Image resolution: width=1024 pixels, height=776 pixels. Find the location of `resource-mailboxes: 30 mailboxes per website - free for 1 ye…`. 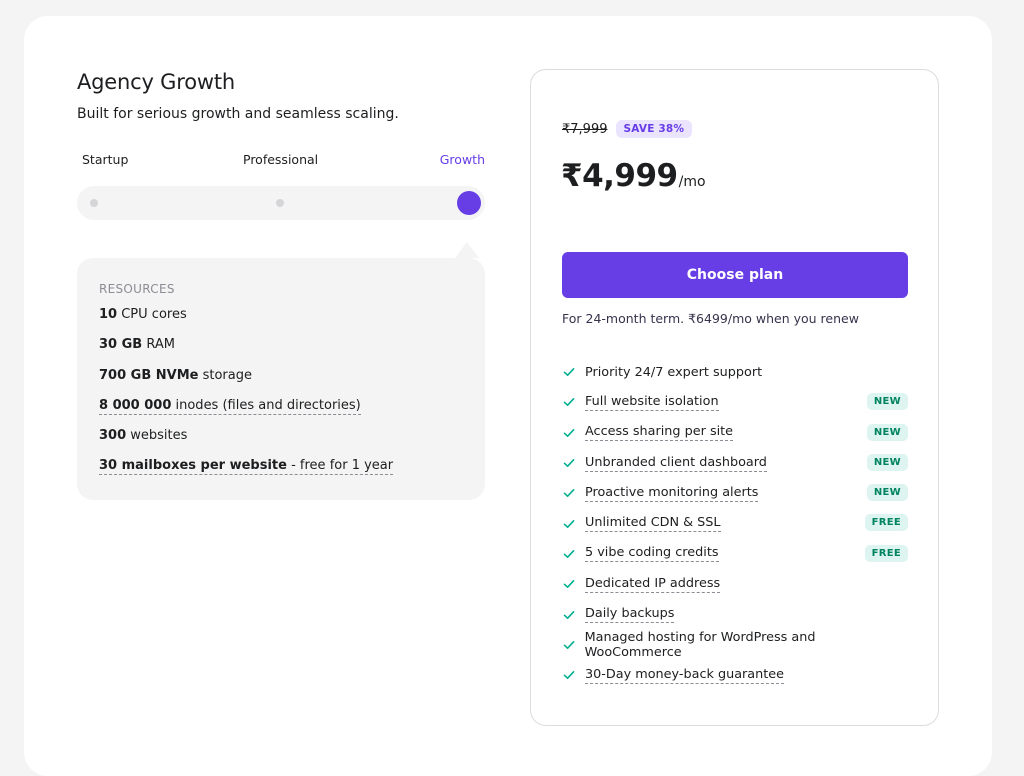

resource-mailboxes: 30 mailboxes per website - free for 1 ye… is located at coordinates (281, 472).